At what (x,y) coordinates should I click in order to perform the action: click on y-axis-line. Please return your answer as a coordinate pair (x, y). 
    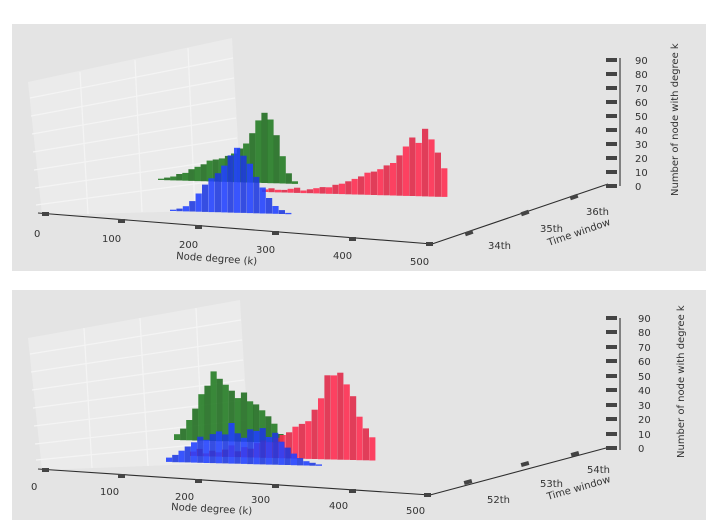
    Looking at the image, I should click on (518, 471).